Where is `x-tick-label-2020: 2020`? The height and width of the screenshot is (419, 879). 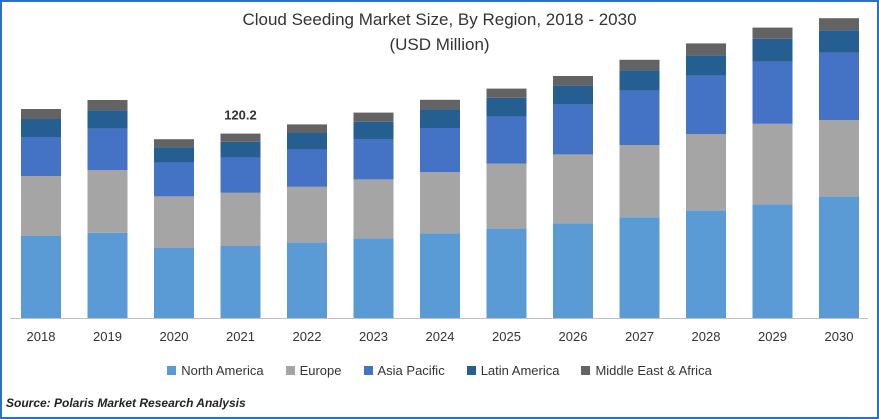
x-tick-label-2020: 2020 is located at coordinates (174, 336).